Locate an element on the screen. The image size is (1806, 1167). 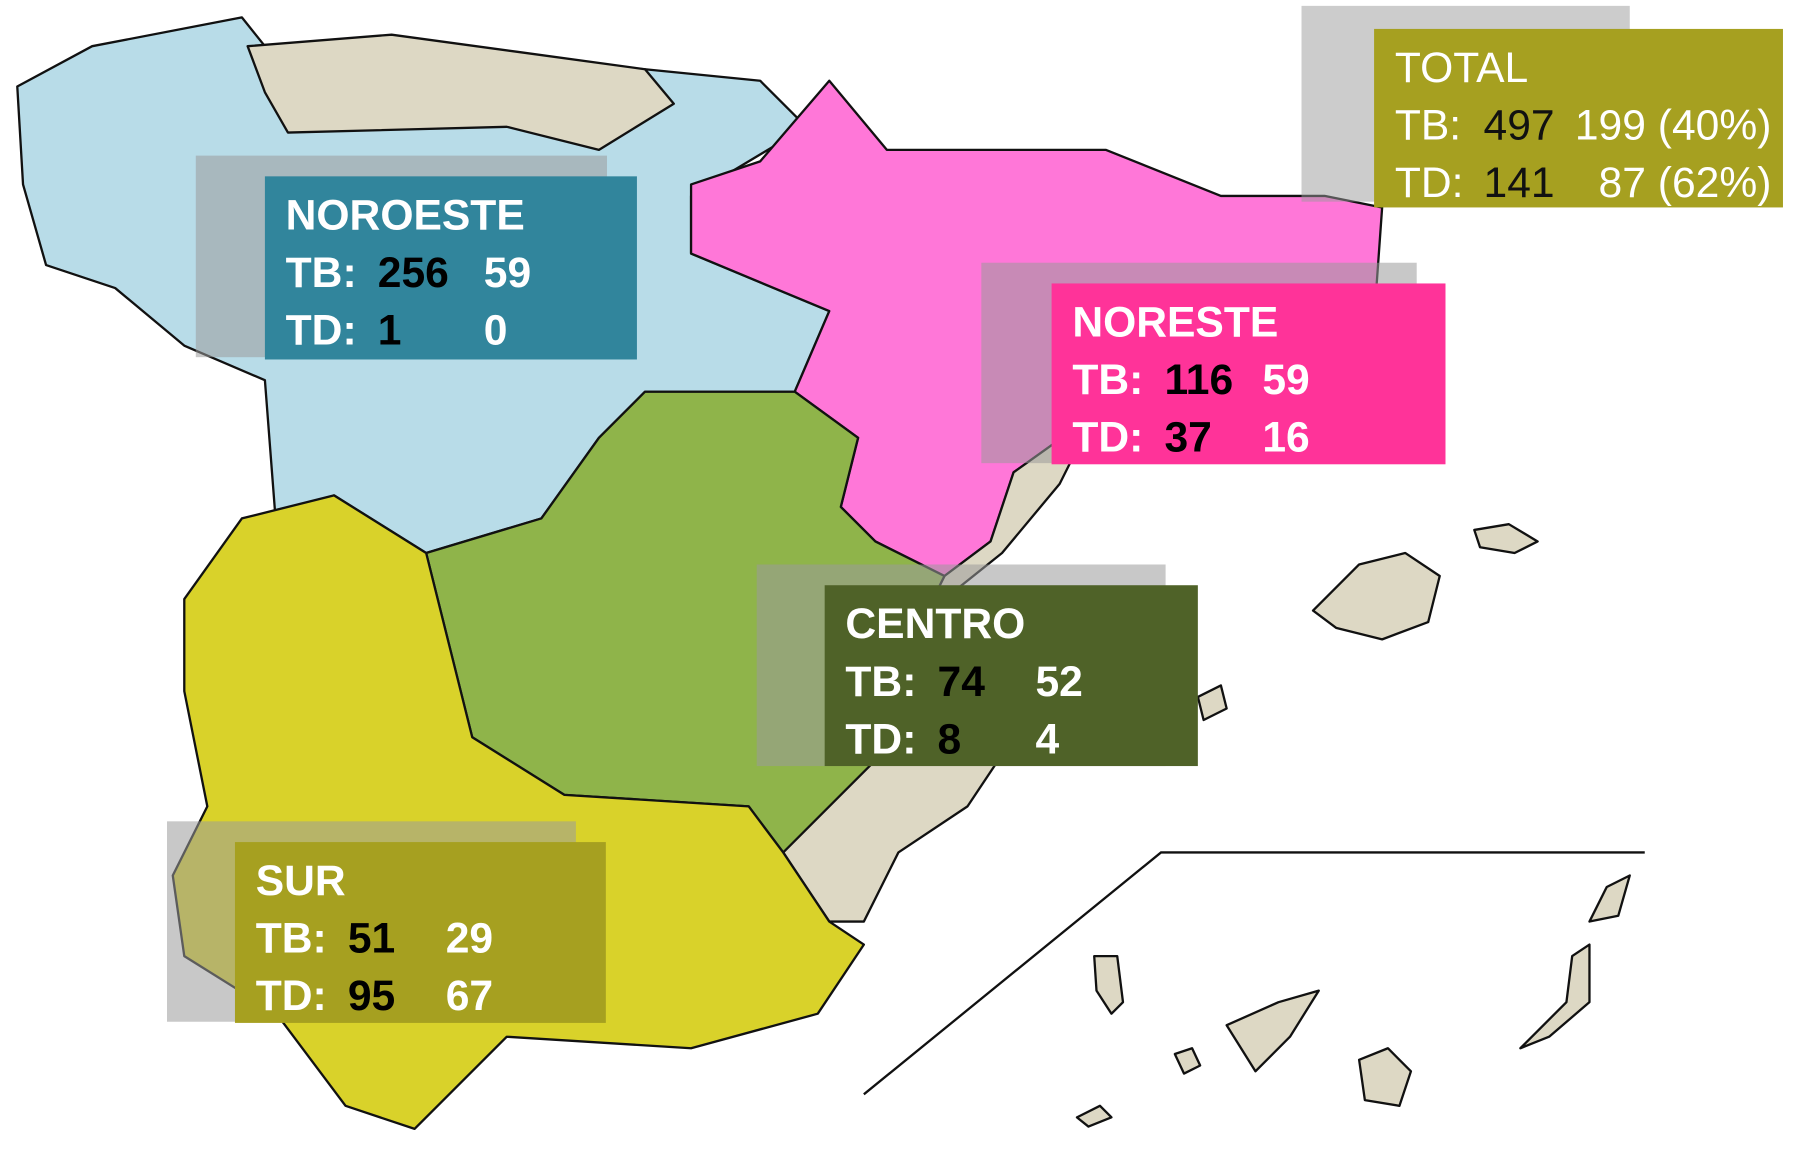
row-value: 116 is located at coordinates (1198, 380).